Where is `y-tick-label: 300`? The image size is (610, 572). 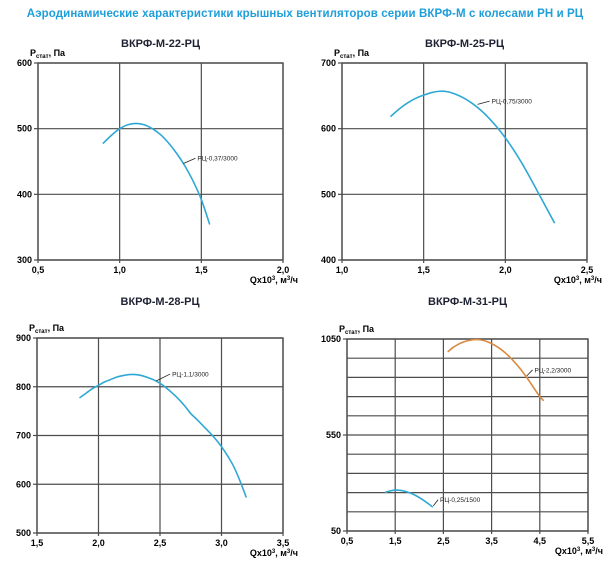
y-tick-label: 300 is located at coordinates (24, 260).